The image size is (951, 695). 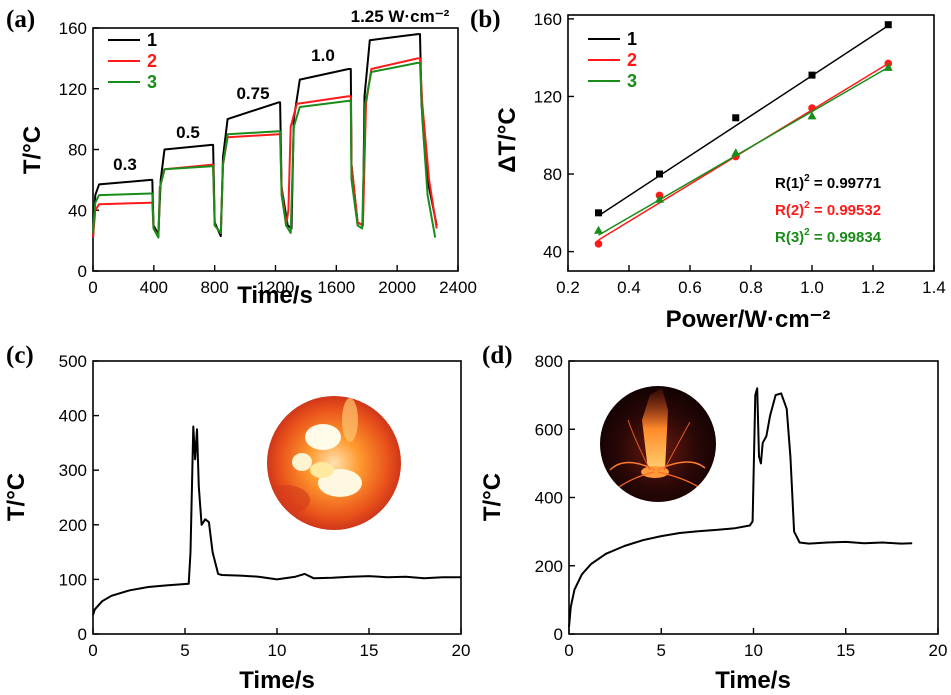 What do you see at coordinates (276, 287) in the screenshot?
I see `x-tick-label: 1200` at bounding box center [276, 287].